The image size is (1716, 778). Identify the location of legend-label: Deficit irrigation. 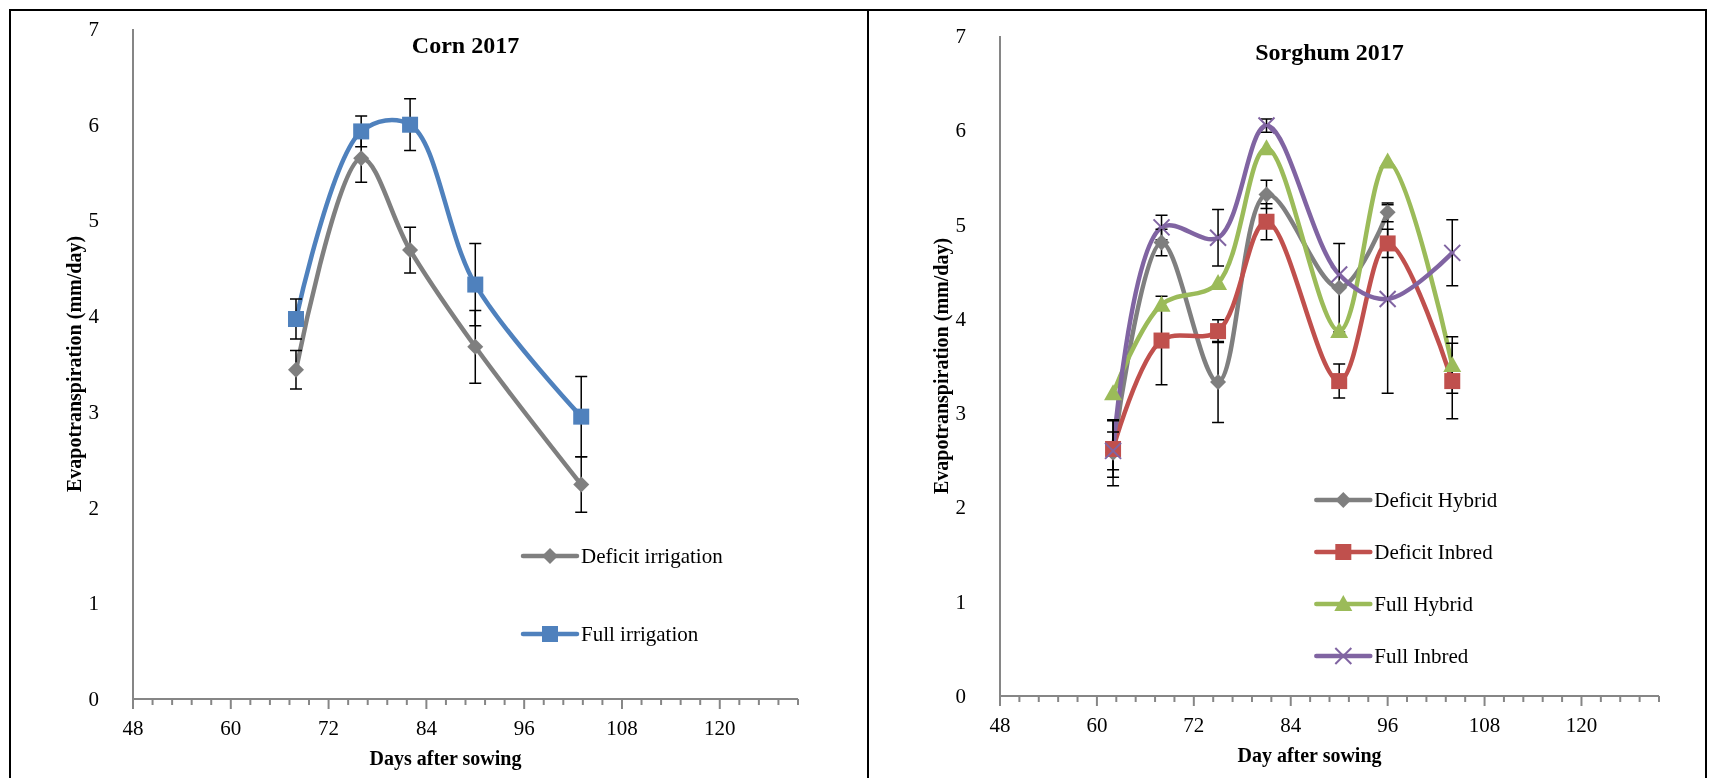
(652, 556).